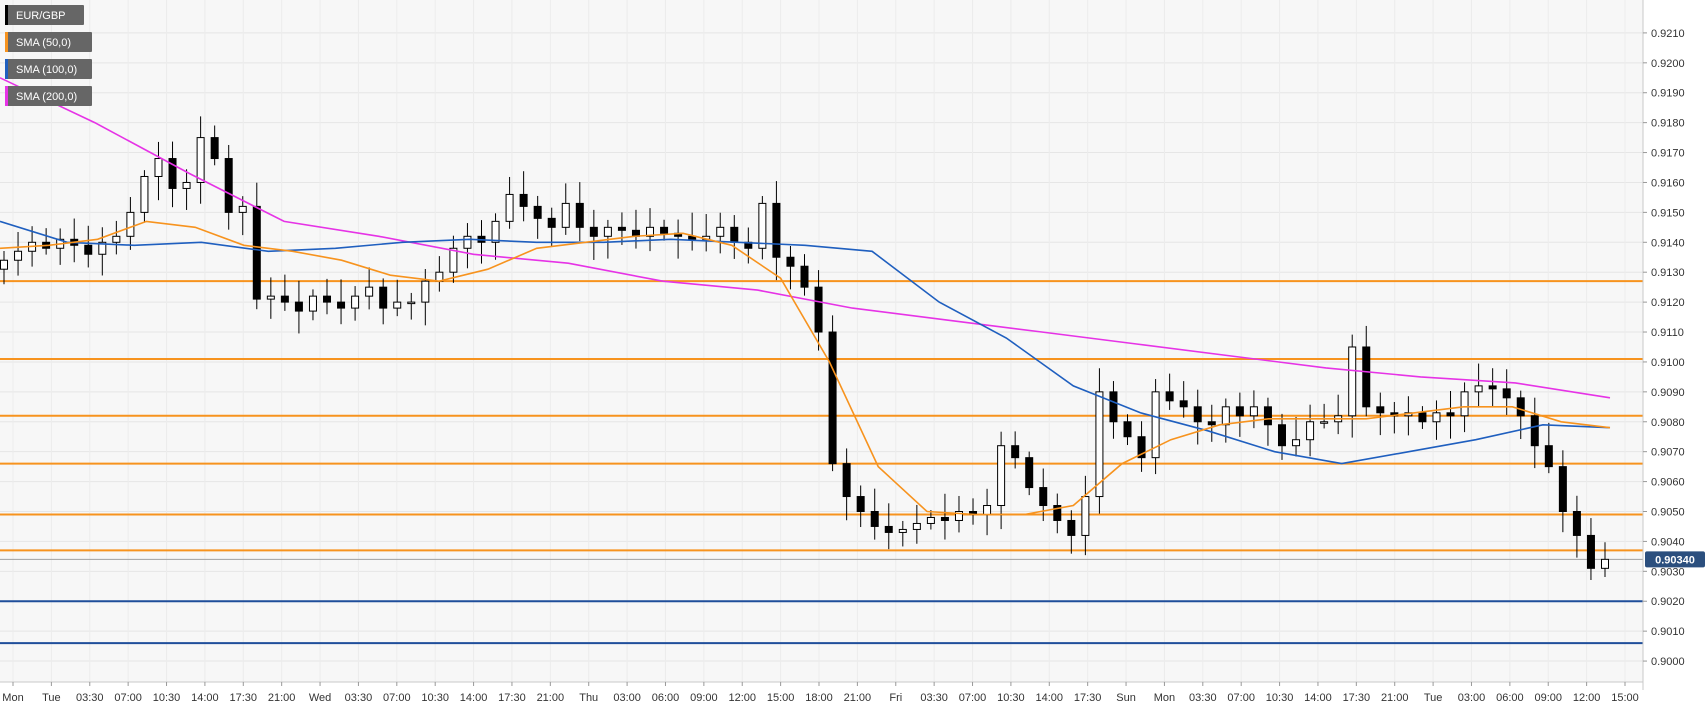  Describe the element at coordinates (43, 43) in the screenshot. I see `legend-label: SMA (50,0)` at that location.